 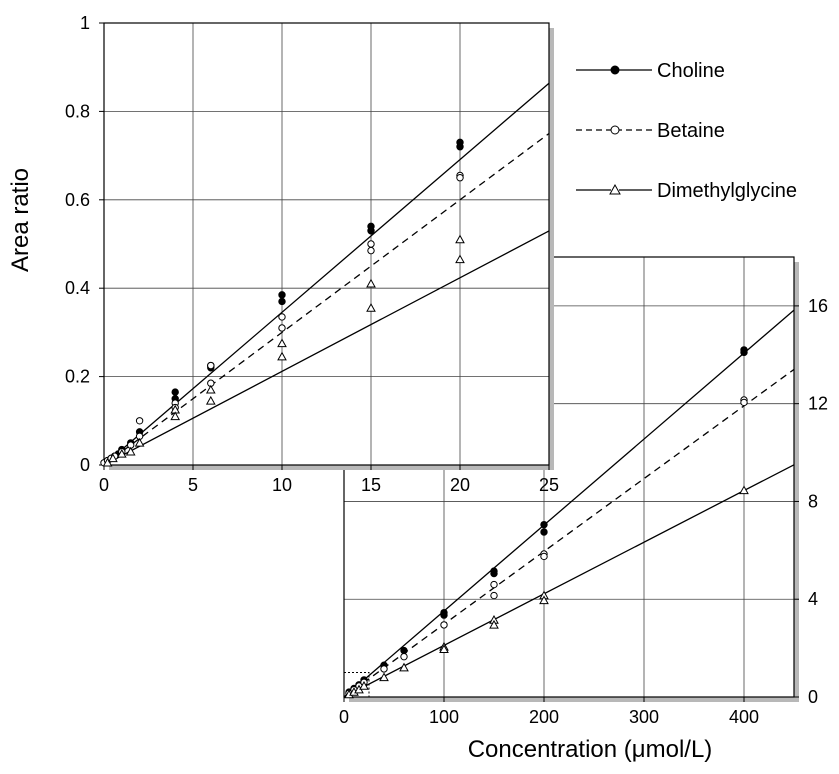 What do you see at coordinates (20, 220) in the screenshot?
I see `y-axis-label: Area ratio` at bounding box center [20, 220].